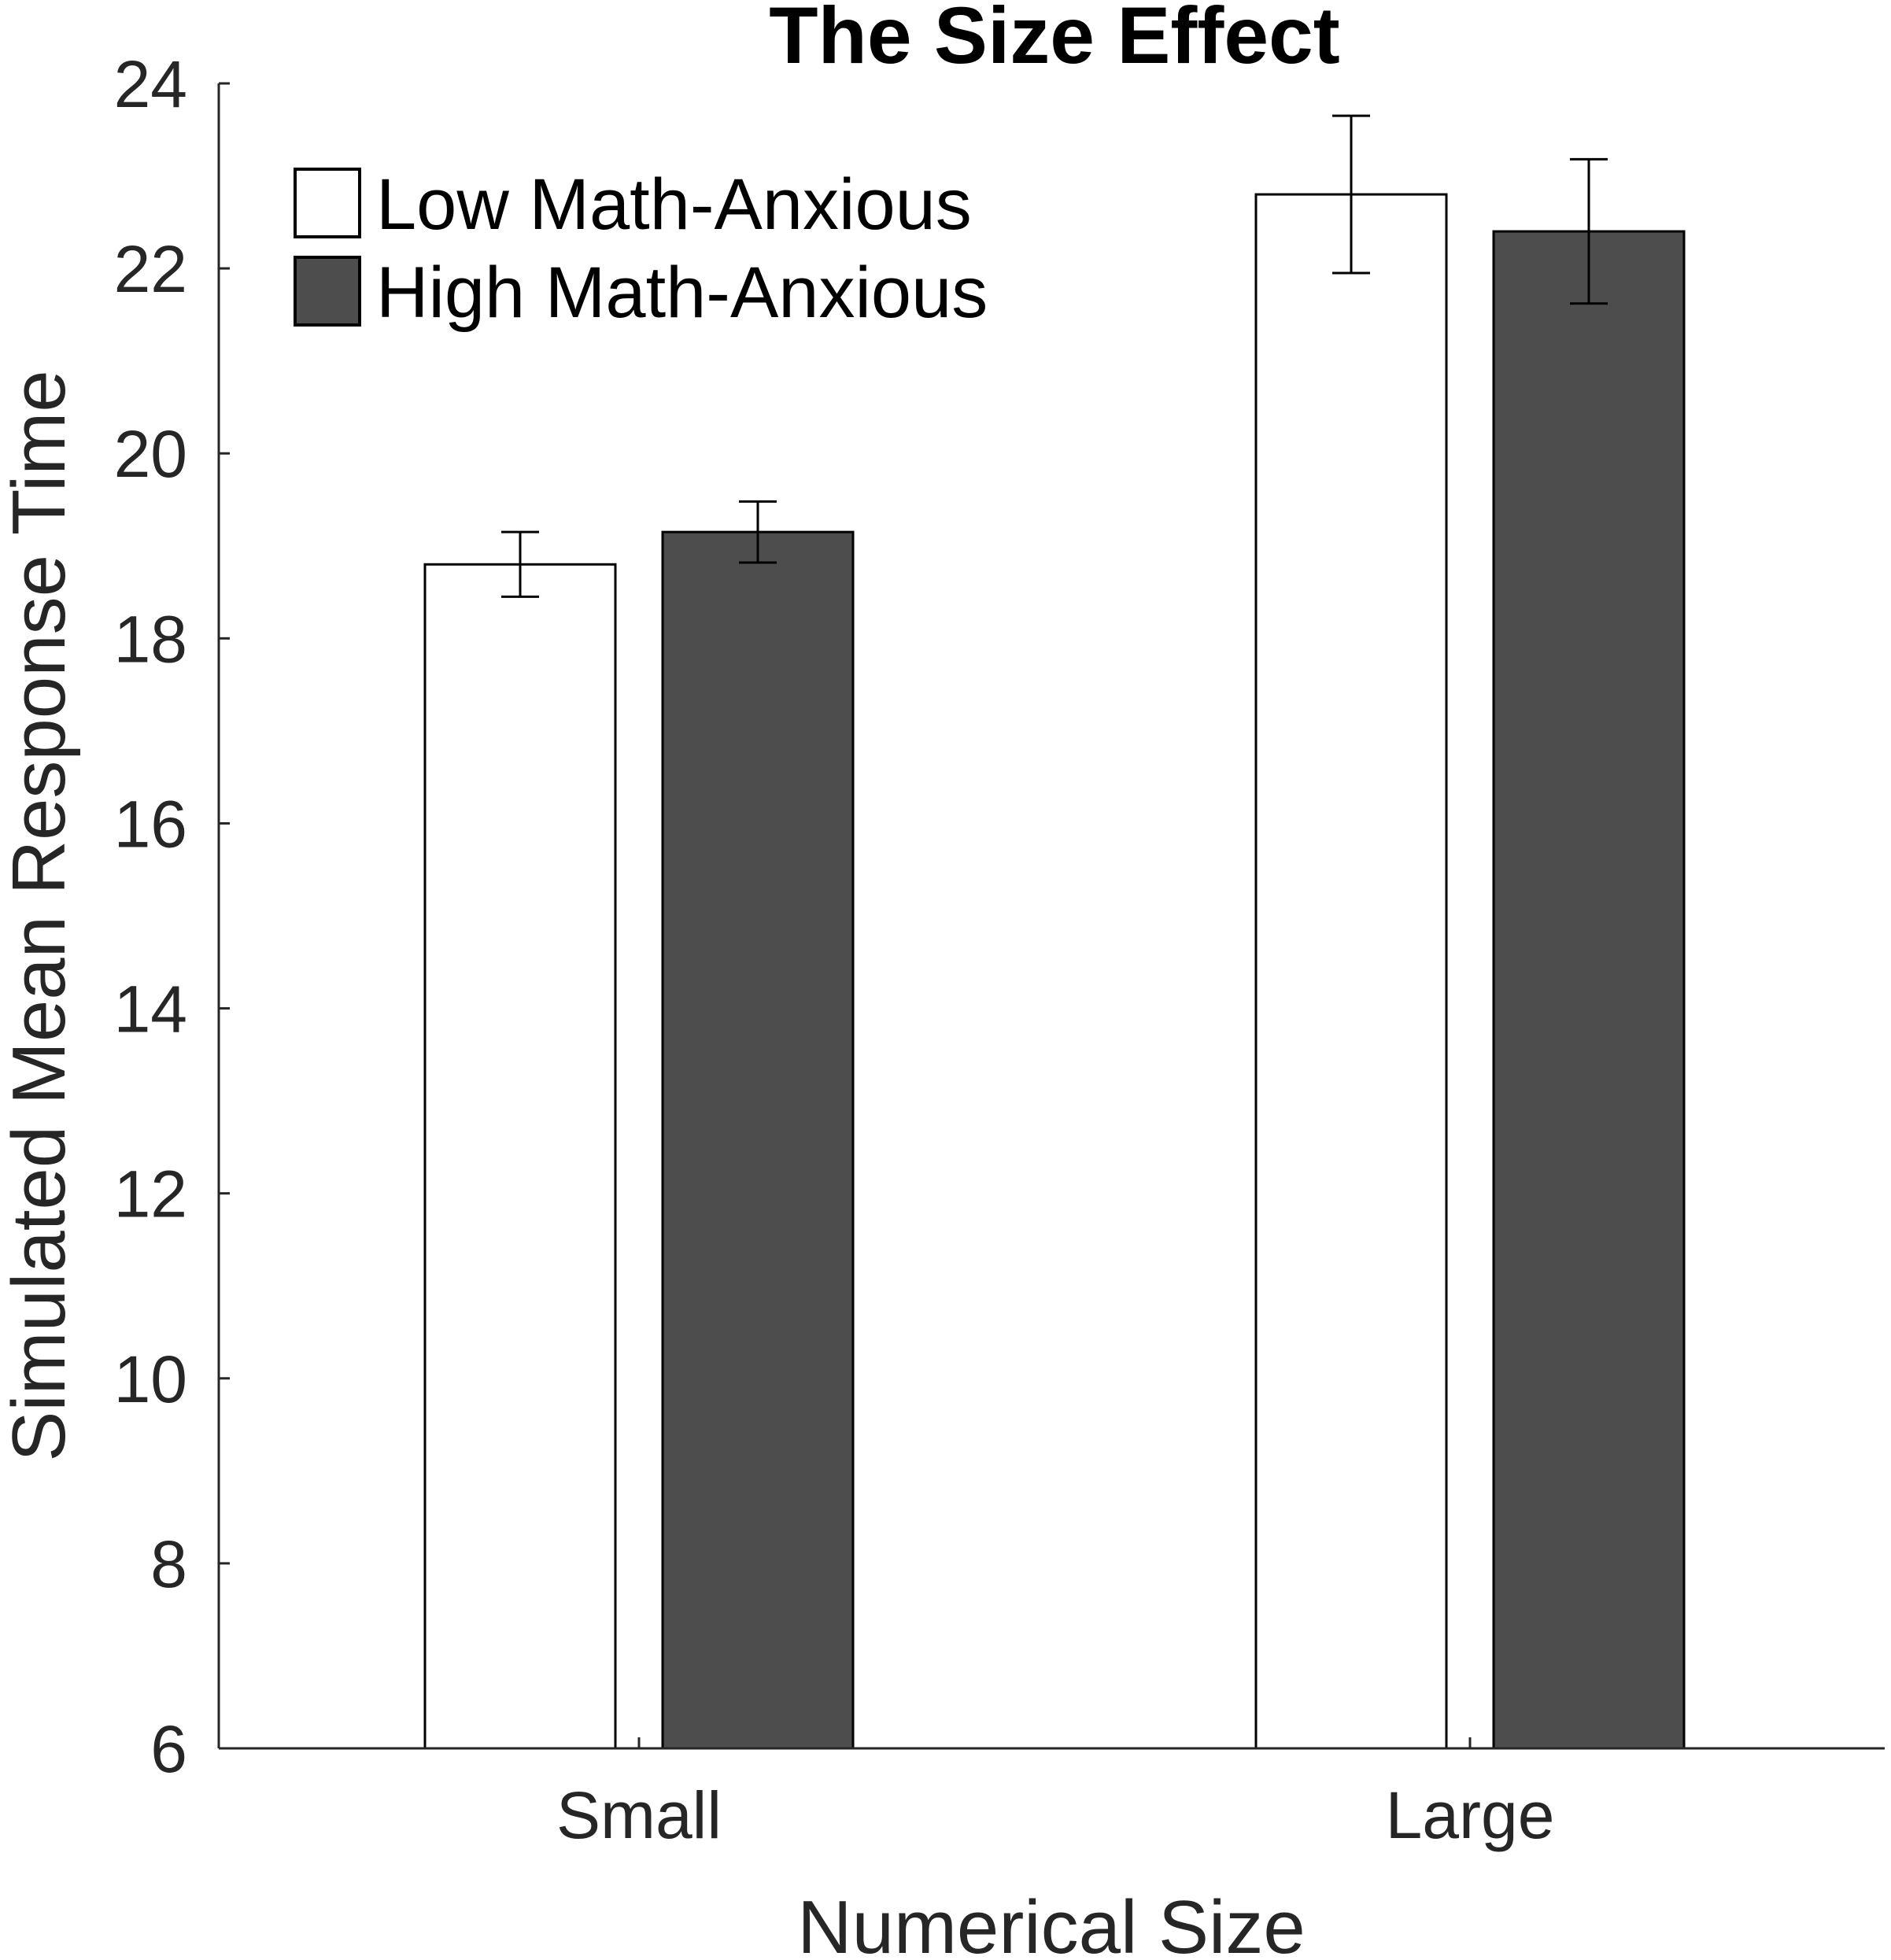  What do you see at coordinates (40, 916) in the screenshot?
I see `y-axis-label: Simulated Mean Response Time` at bounding box center [40, 916].